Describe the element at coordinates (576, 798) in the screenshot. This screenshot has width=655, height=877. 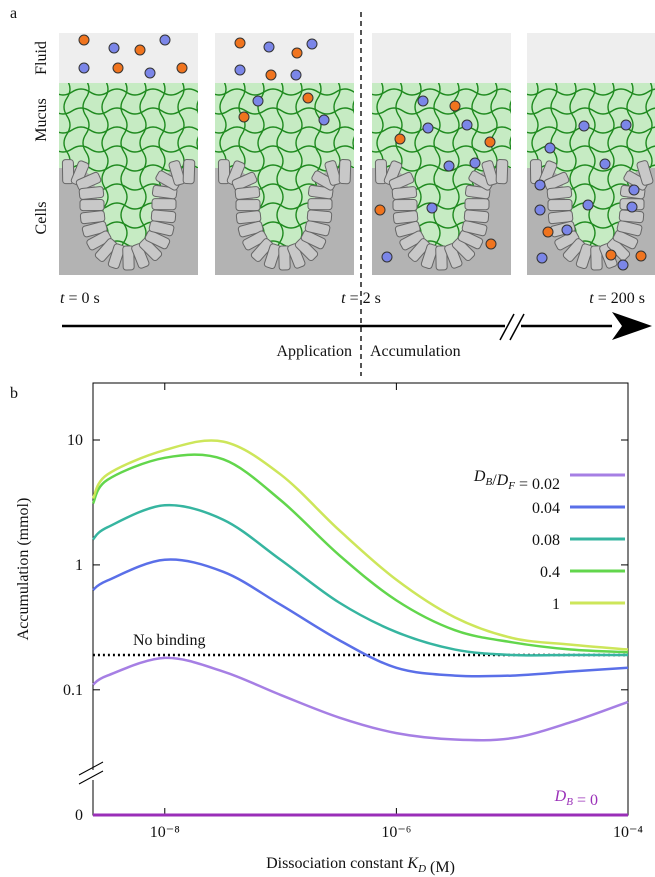
I see `annotation: DB = 0` at that location.